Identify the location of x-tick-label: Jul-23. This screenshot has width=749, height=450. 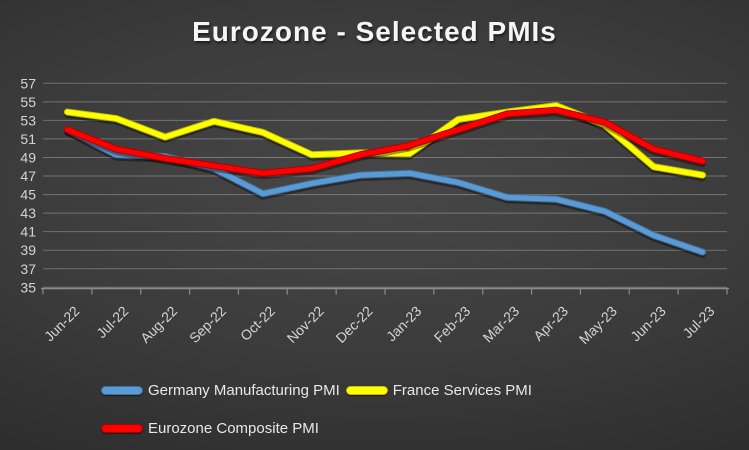
(698, 322).